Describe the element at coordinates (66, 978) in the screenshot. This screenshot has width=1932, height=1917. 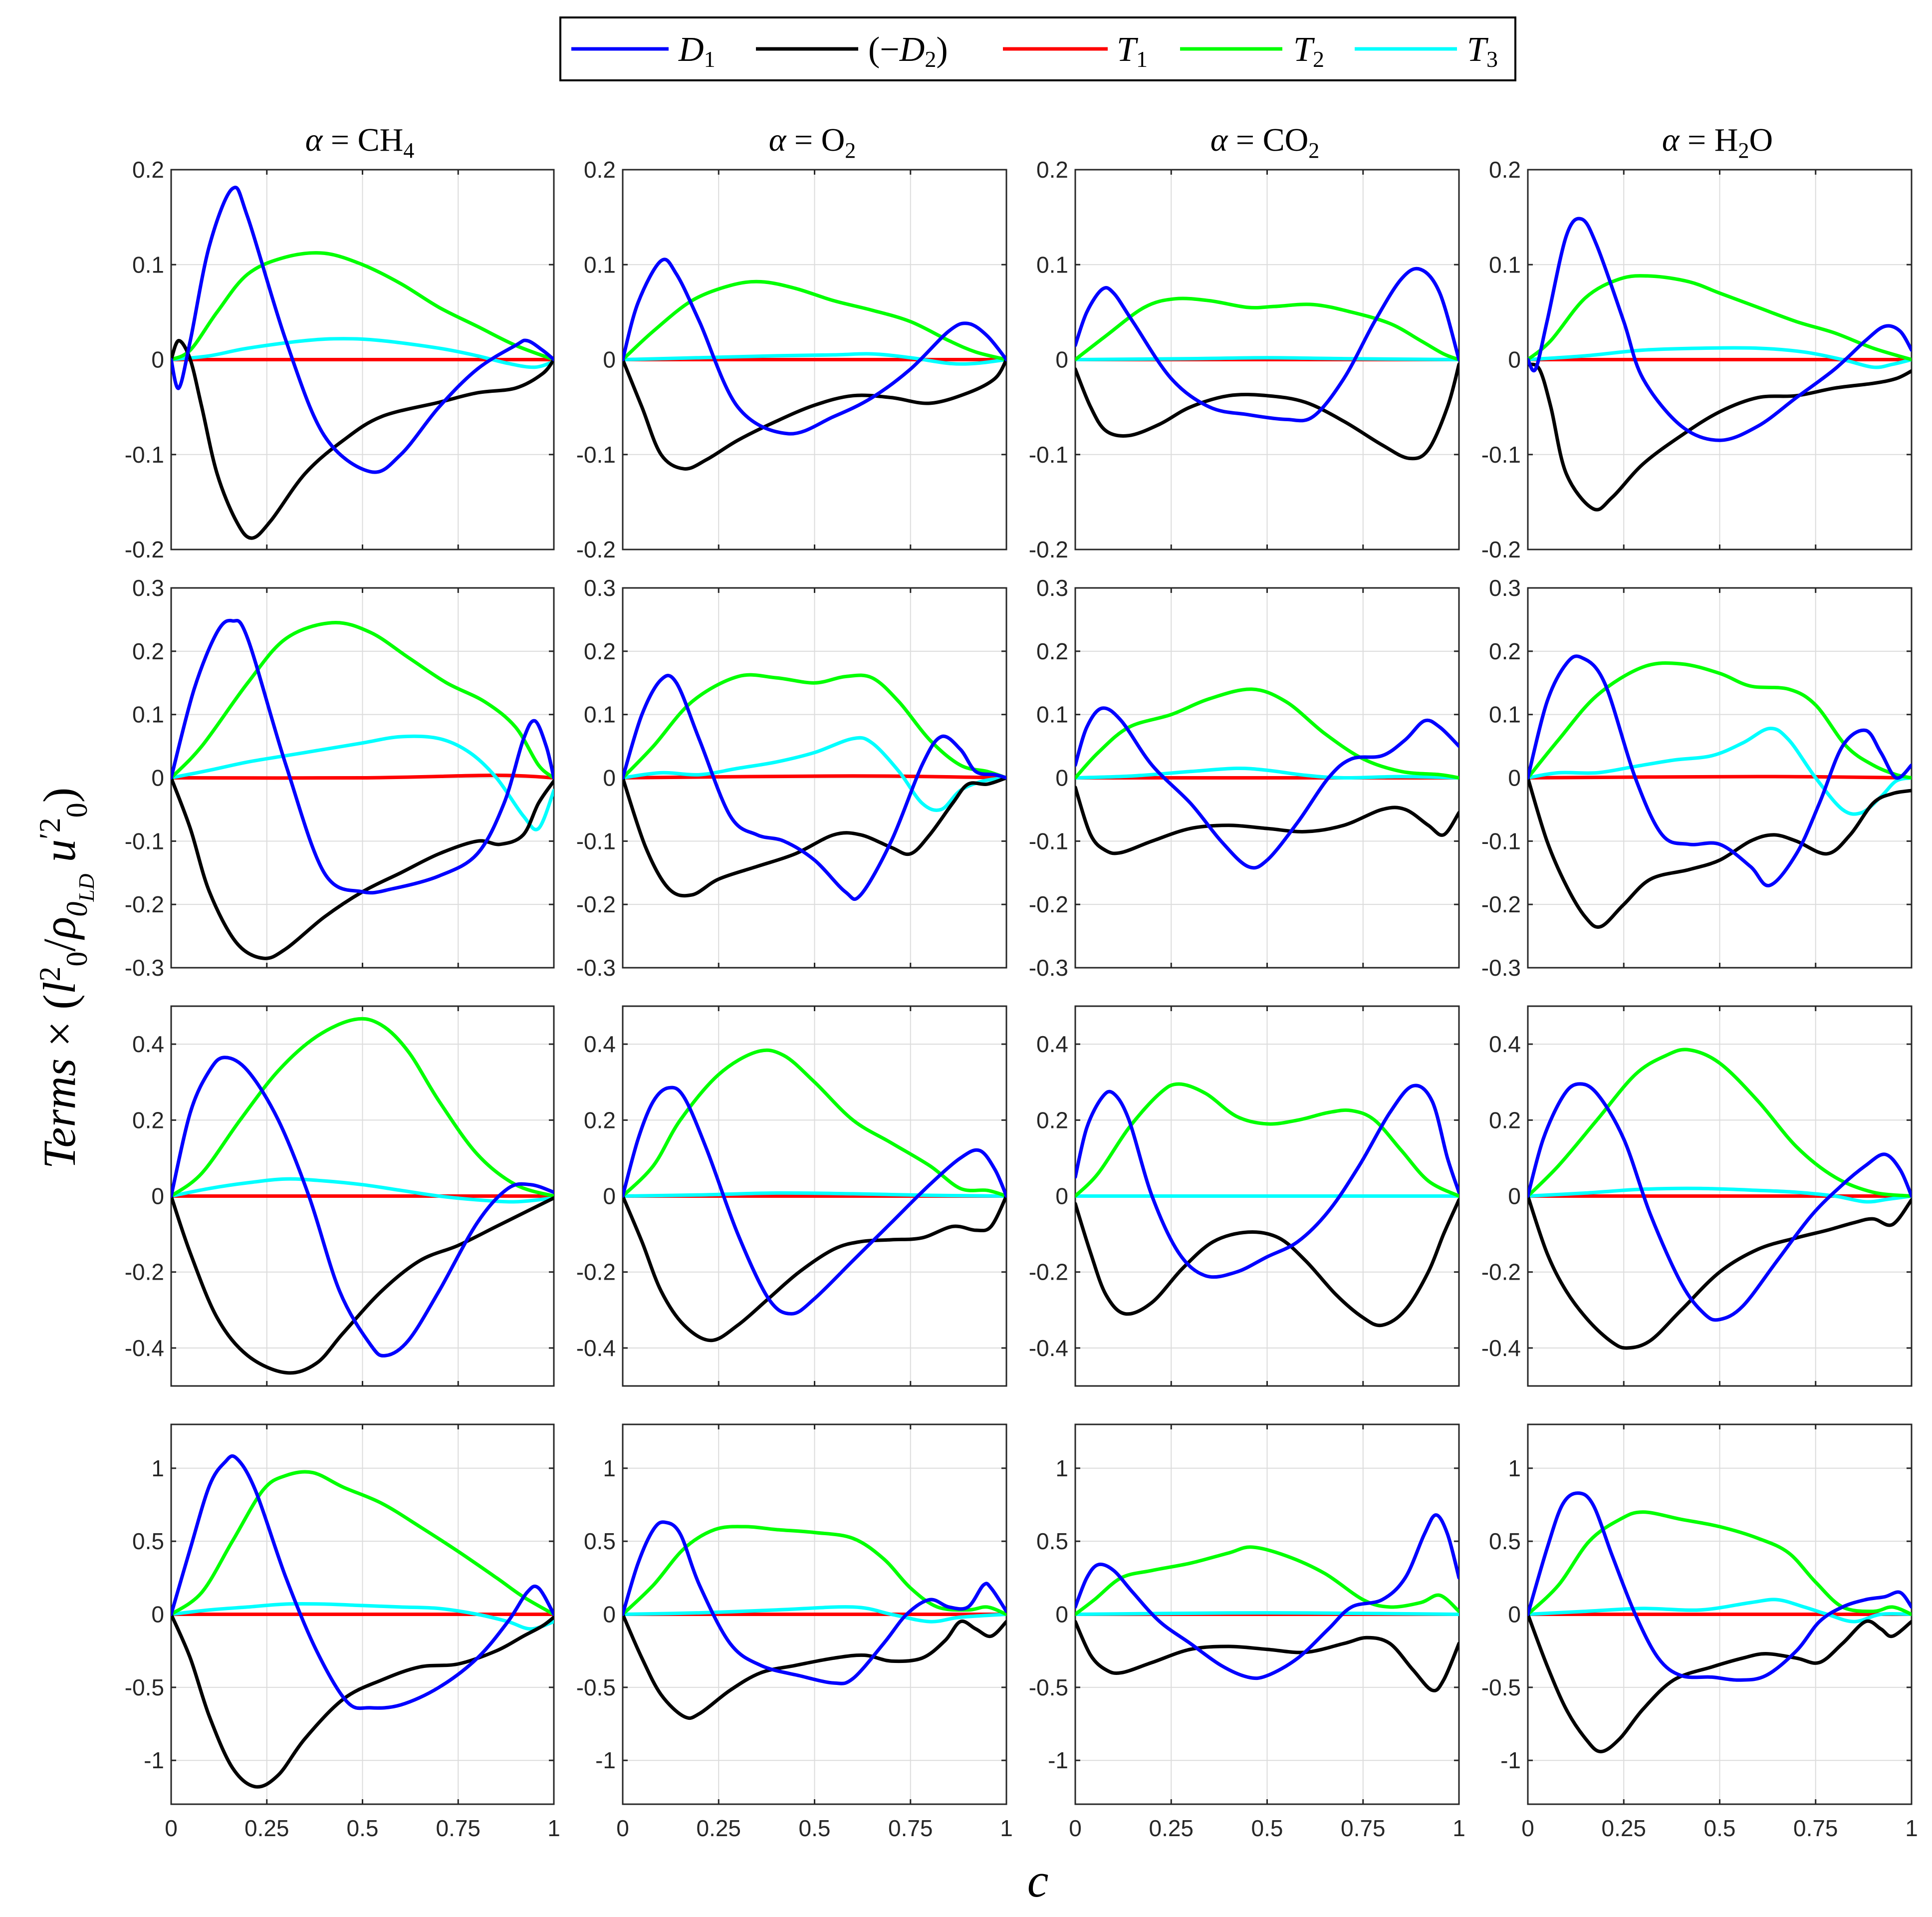
I see `y-axis-label: Terms × (l20/ρ0LD u′20)` at that location.